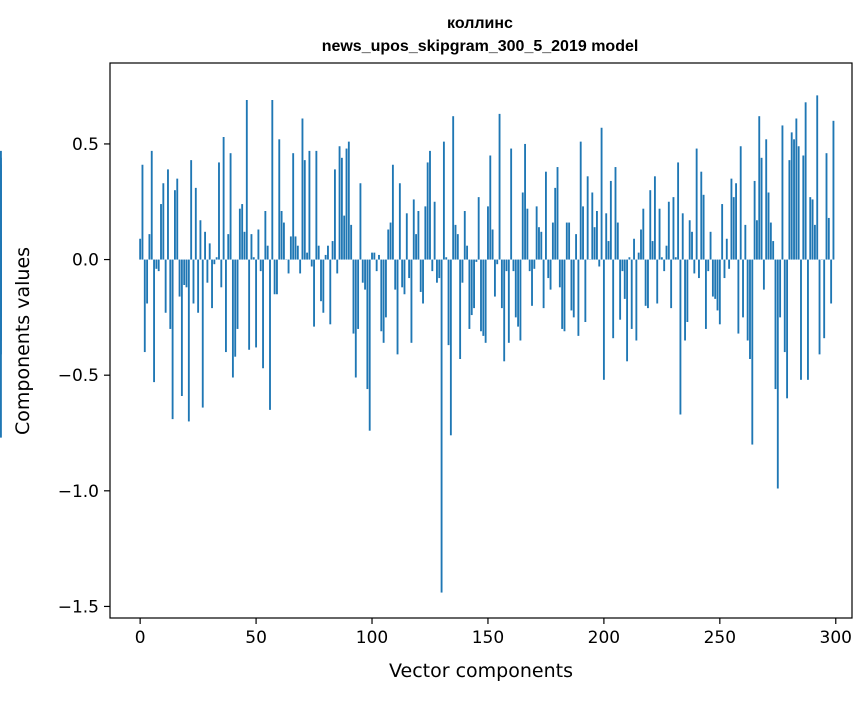 This screenshot has width=867, height=701. I want to click on y-tick-label: −0.5, so click(78, 376).